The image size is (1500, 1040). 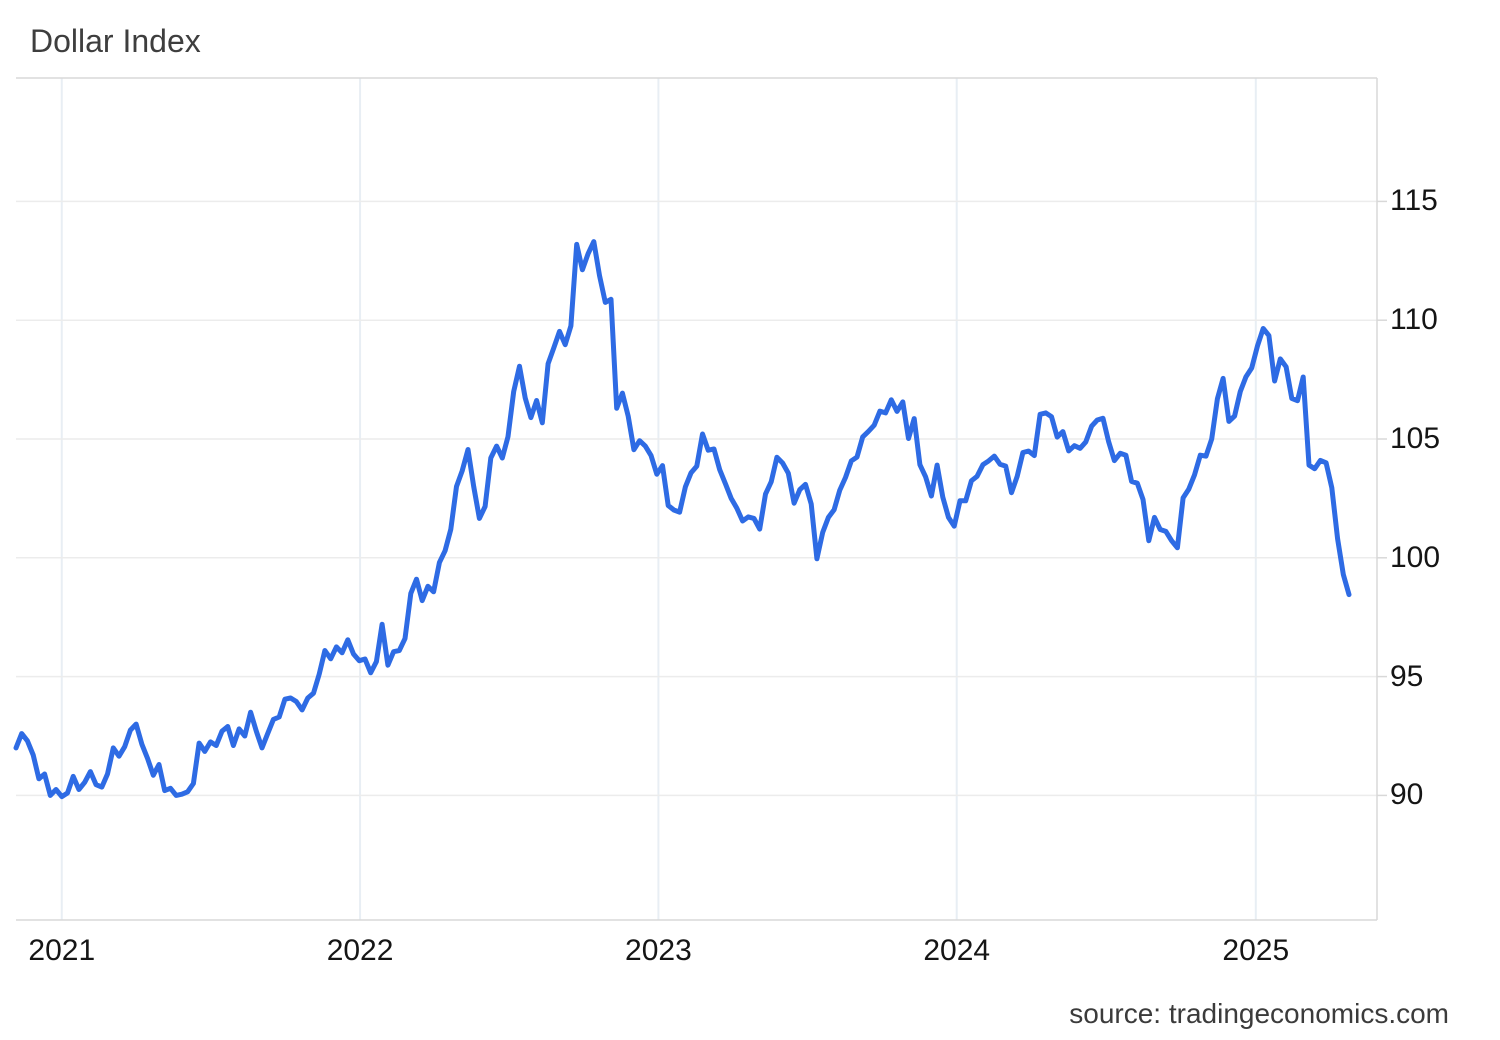 What do you see at coordinates (62, 950) in the screenshot?
I see `x-axis-label: 2021` at bounding box center [62, 950].